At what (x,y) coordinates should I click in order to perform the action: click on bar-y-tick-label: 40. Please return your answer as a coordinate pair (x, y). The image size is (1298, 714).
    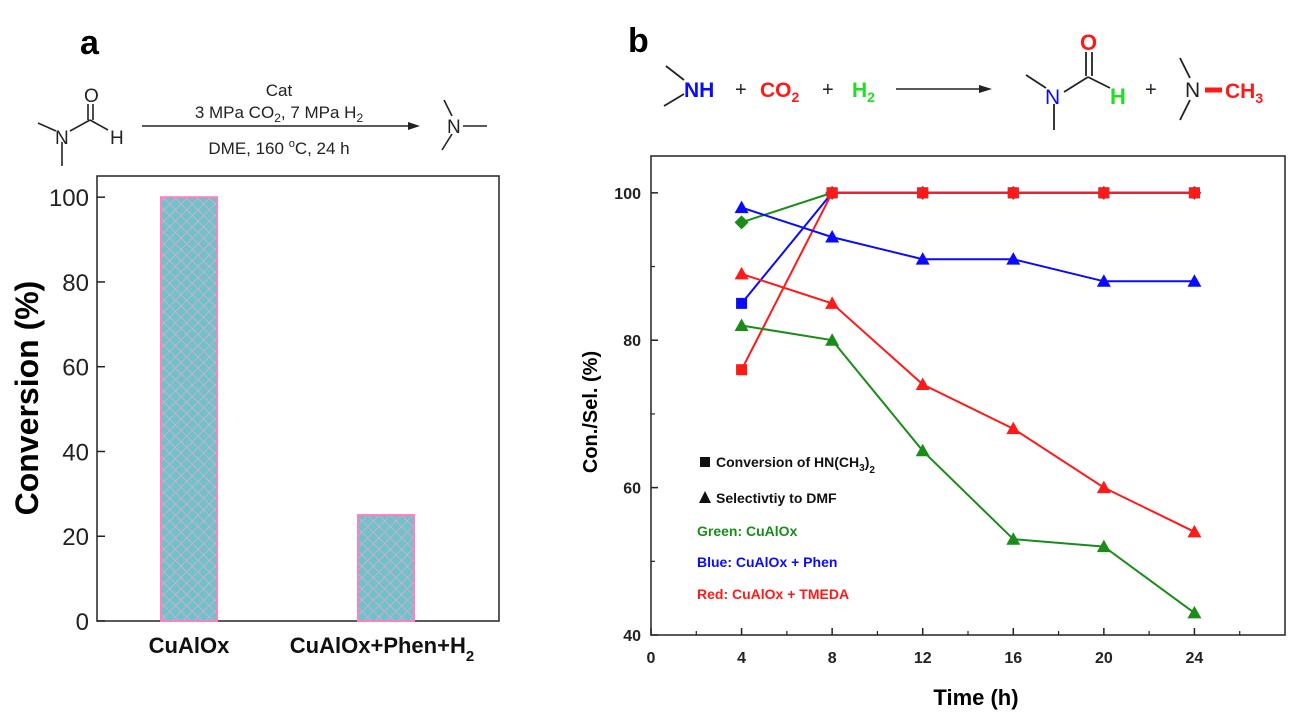
    Looking at the image, I should click on (75, 452).